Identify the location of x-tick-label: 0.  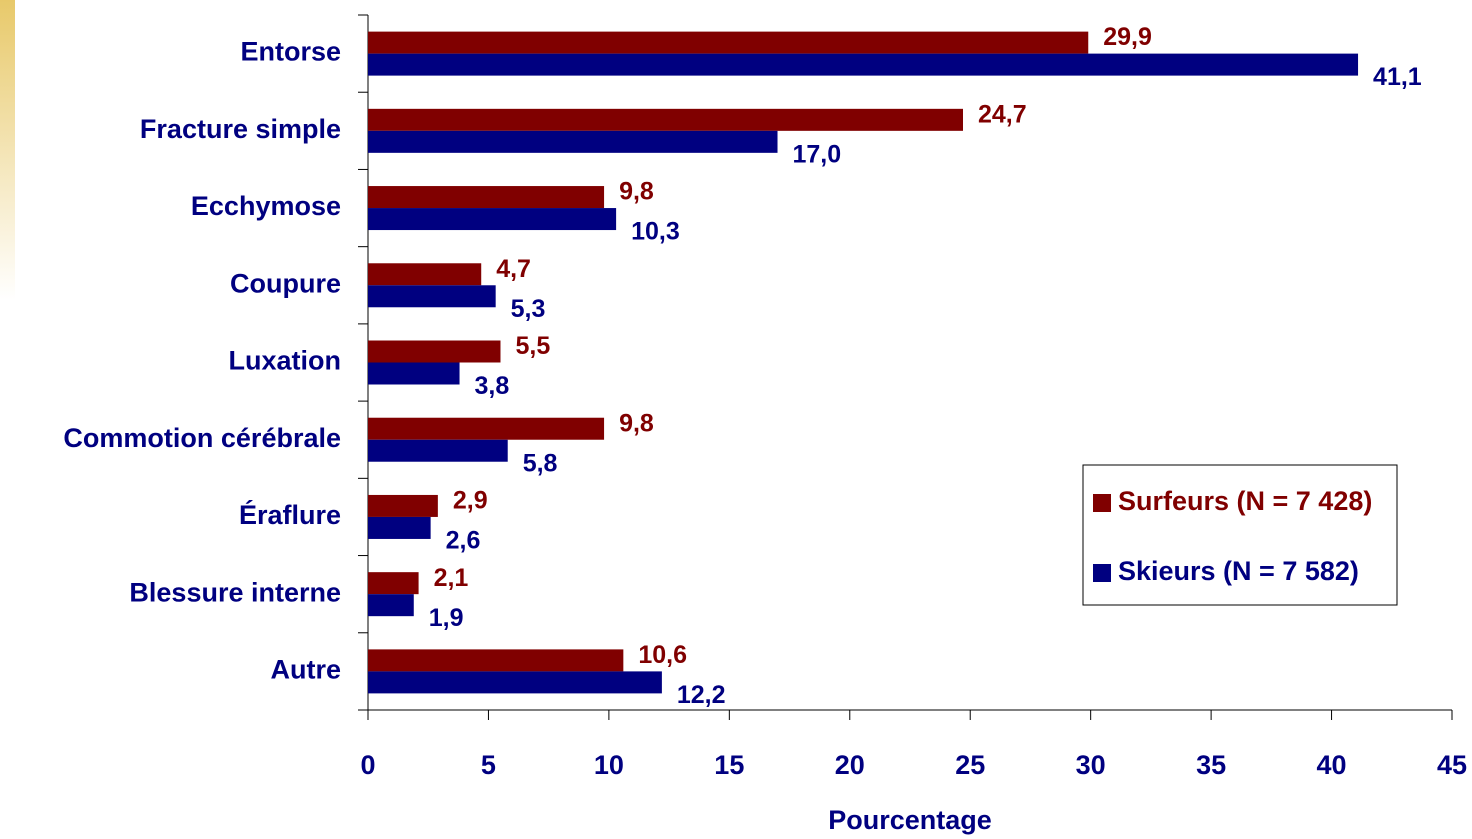
(367, 765).